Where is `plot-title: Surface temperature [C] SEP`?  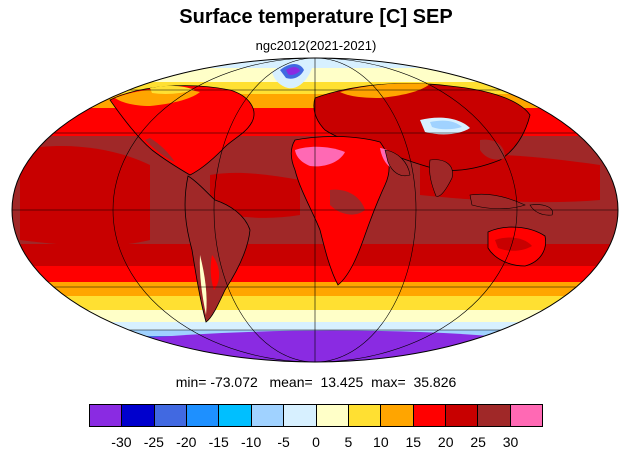
plot-title: Surface temperature [C] SEP is located at coordinates (316, 17).